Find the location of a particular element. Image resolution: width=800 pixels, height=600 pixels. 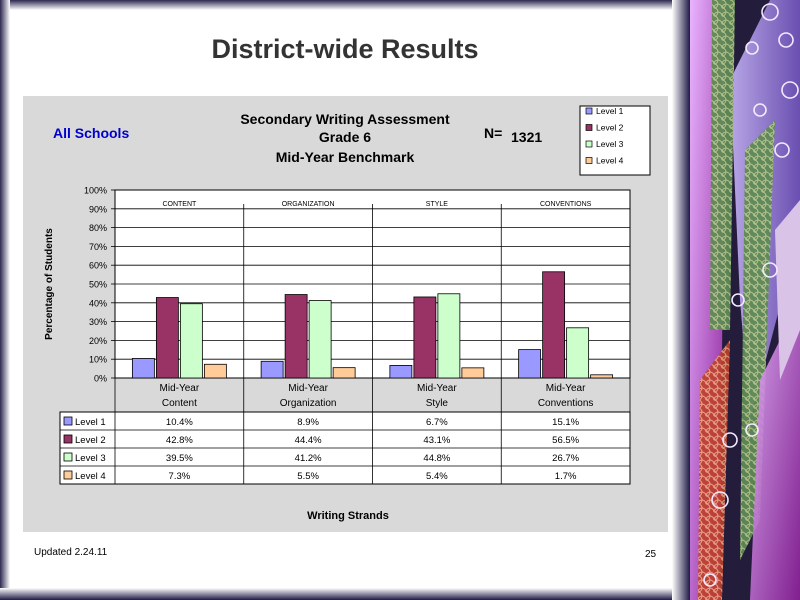

y-tick-label: 50% is located at coordinates (98, 285).